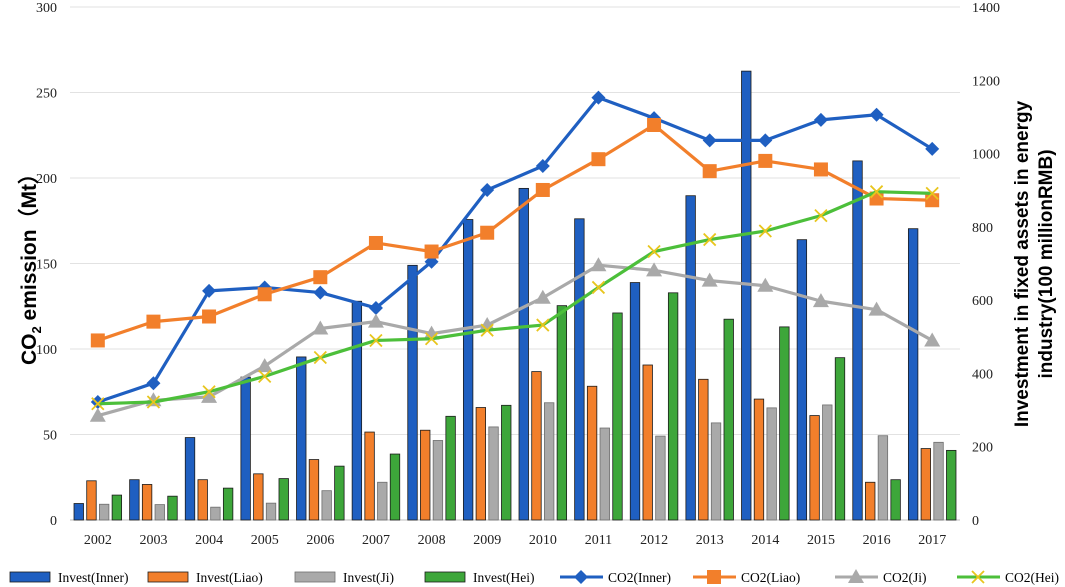 The image size is (1065, 587). I want to click on x-tick-label: 2013, so click(710, 540).